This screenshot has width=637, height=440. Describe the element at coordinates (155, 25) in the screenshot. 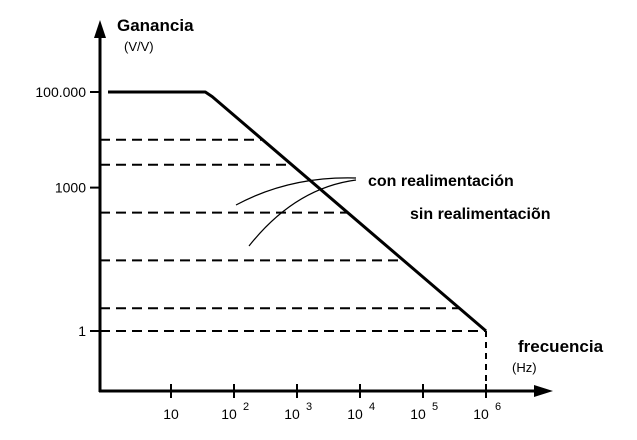

I see `y-axis-label: Ganancia` at that location.